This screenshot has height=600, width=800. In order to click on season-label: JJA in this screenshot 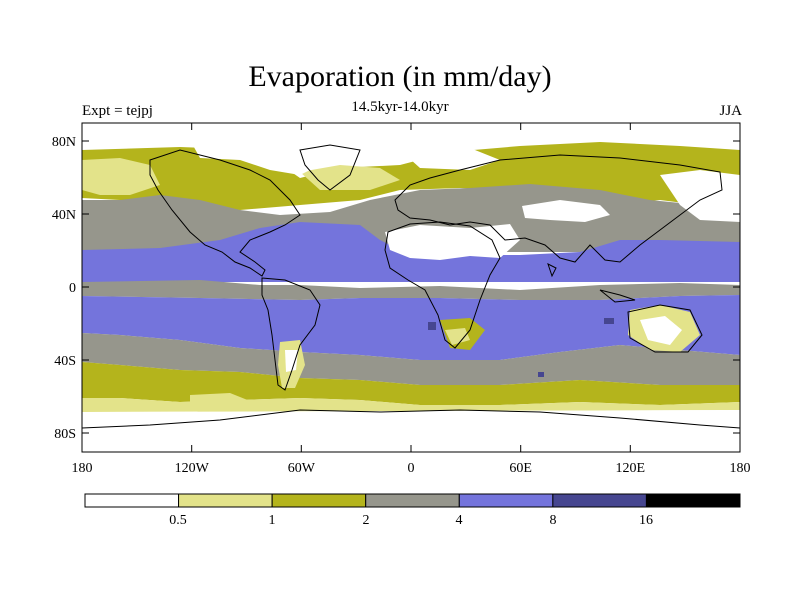, I will do `click(730, 111)`.